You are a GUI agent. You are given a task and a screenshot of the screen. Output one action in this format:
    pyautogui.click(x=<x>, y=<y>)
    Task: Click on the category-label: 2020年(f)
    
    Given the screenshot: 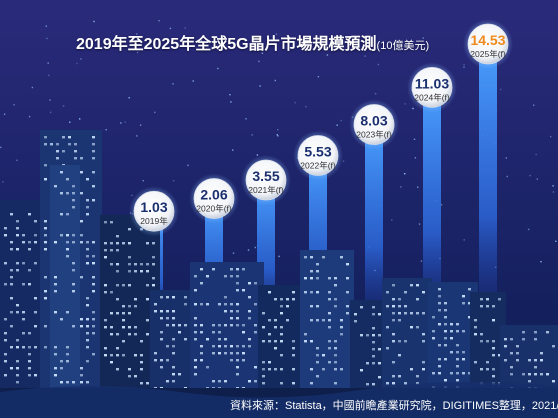 What is the action you would take?
    pyautogui.click(x=214, y=208)
    